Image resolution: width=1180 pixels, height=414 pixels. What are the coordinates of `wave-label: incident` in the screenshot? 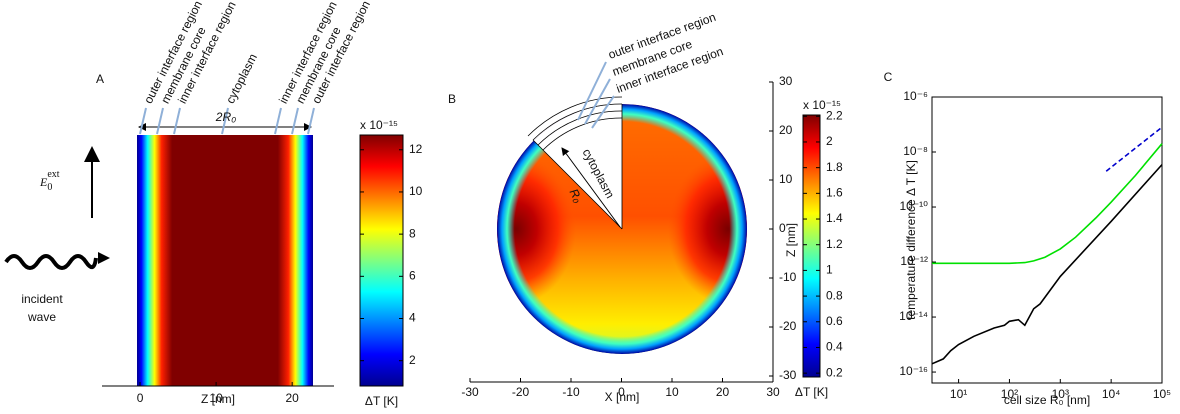 It's located at (42, 299).